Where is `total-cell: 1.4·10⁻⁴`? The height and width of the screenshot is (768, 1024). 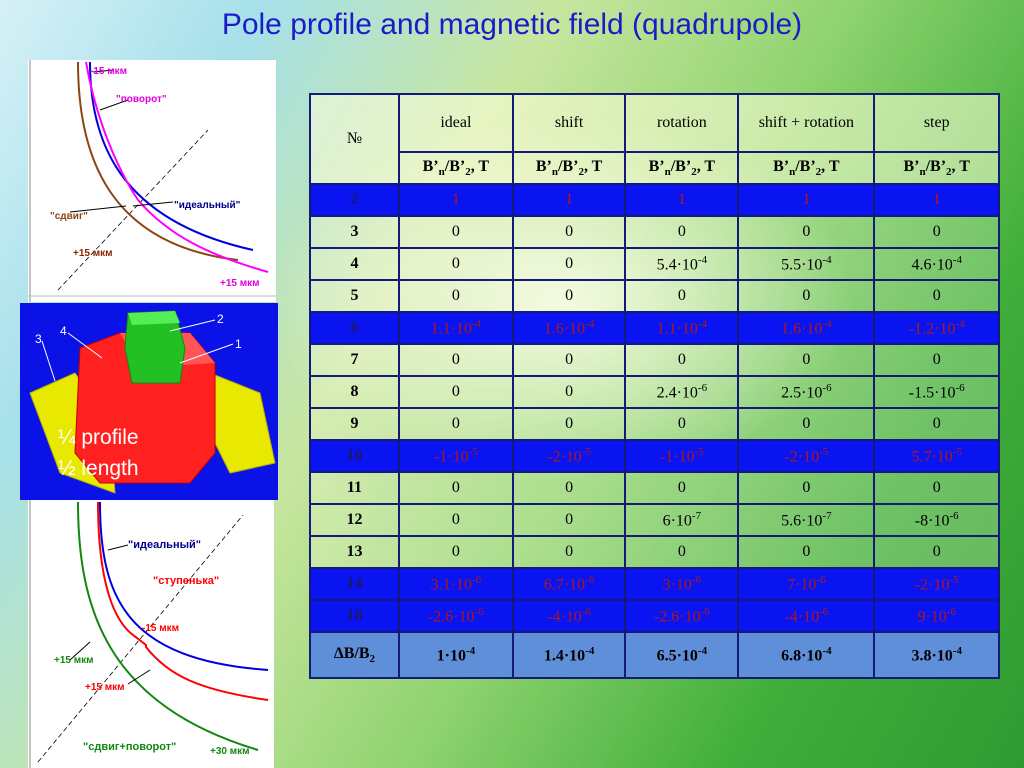 total-cell: 1.4·10⁻⁴ is located at coordinates (569, 655).